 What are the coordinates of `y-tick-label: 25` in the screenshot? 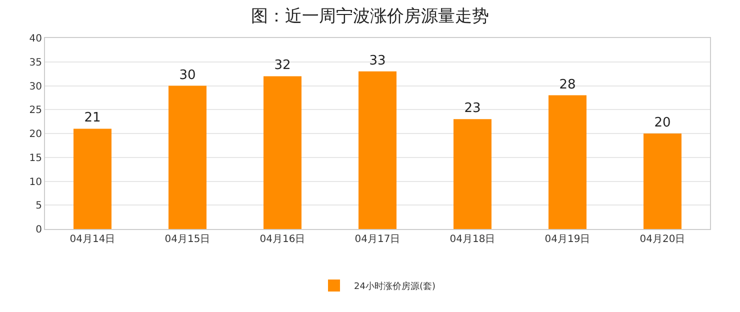 It's located at (35, 110).